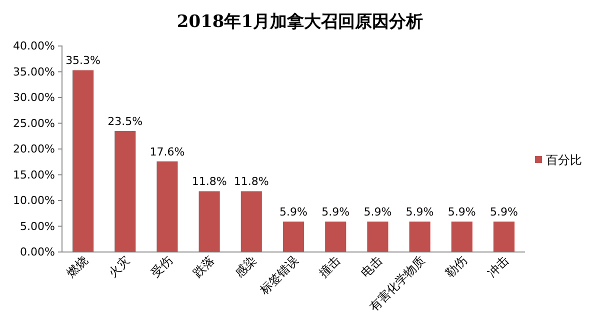 This screenshot has width=600, height=334. What do you see at coordinates (125, 121) in the screenshot?
I see `data-label: 23.5%` at bounding box center [125, 121].